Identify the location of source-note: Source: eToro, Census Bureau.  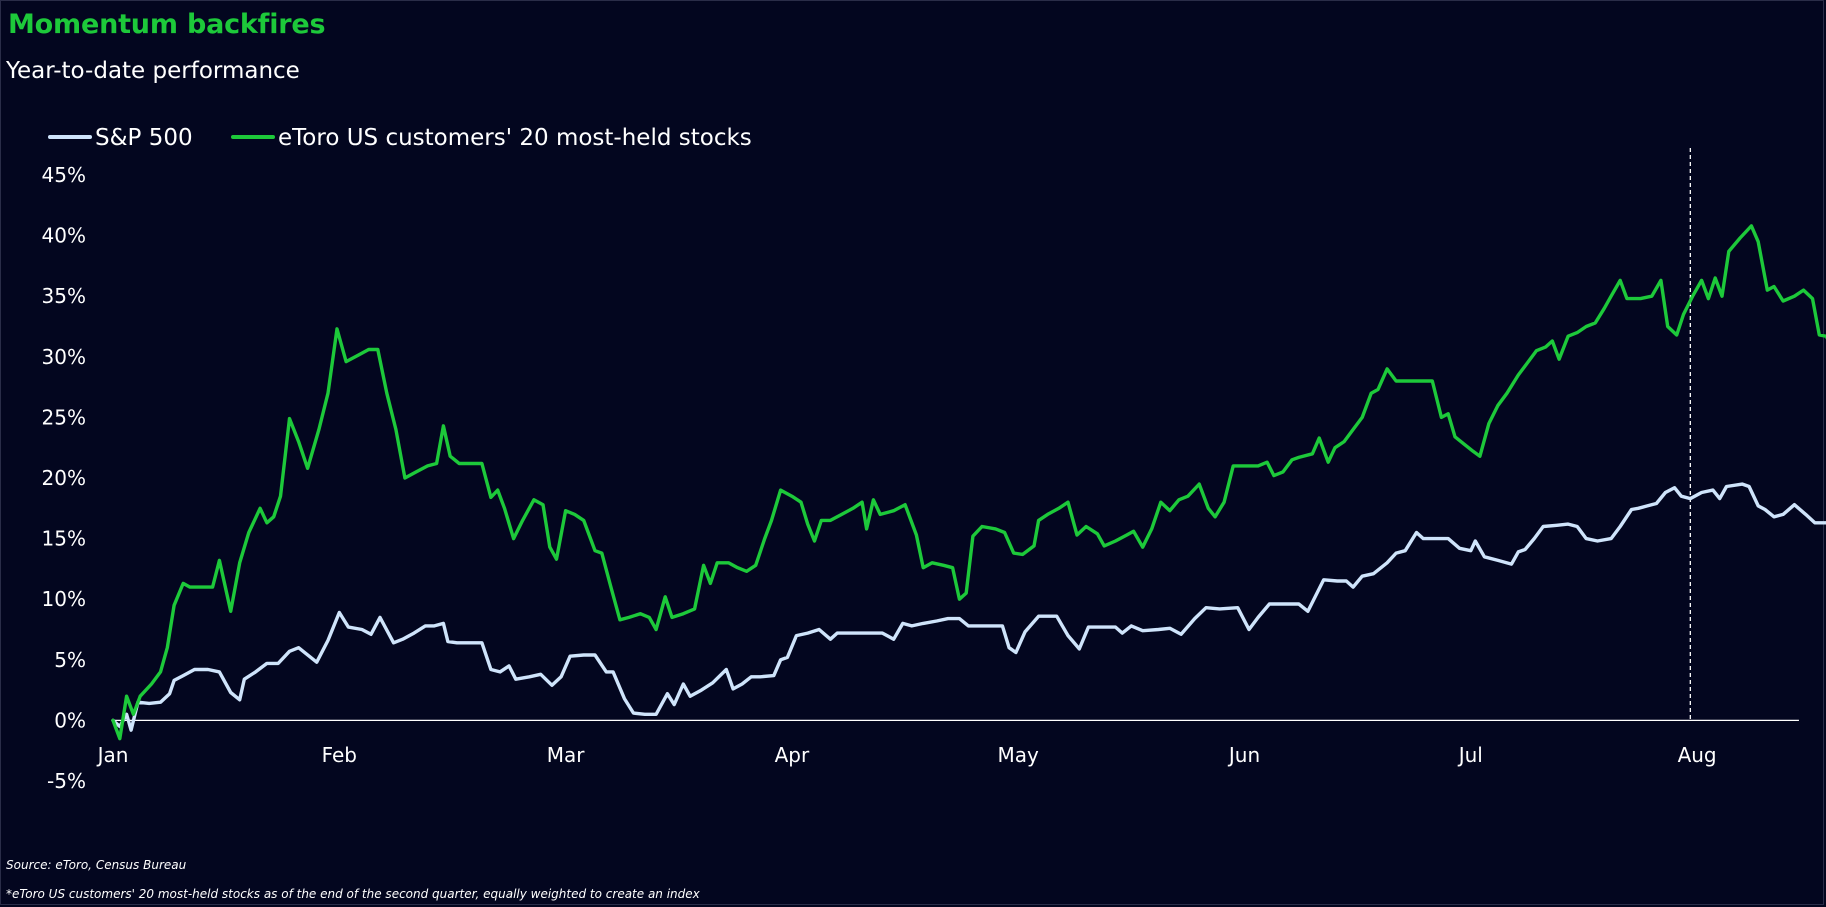
(96, 865).